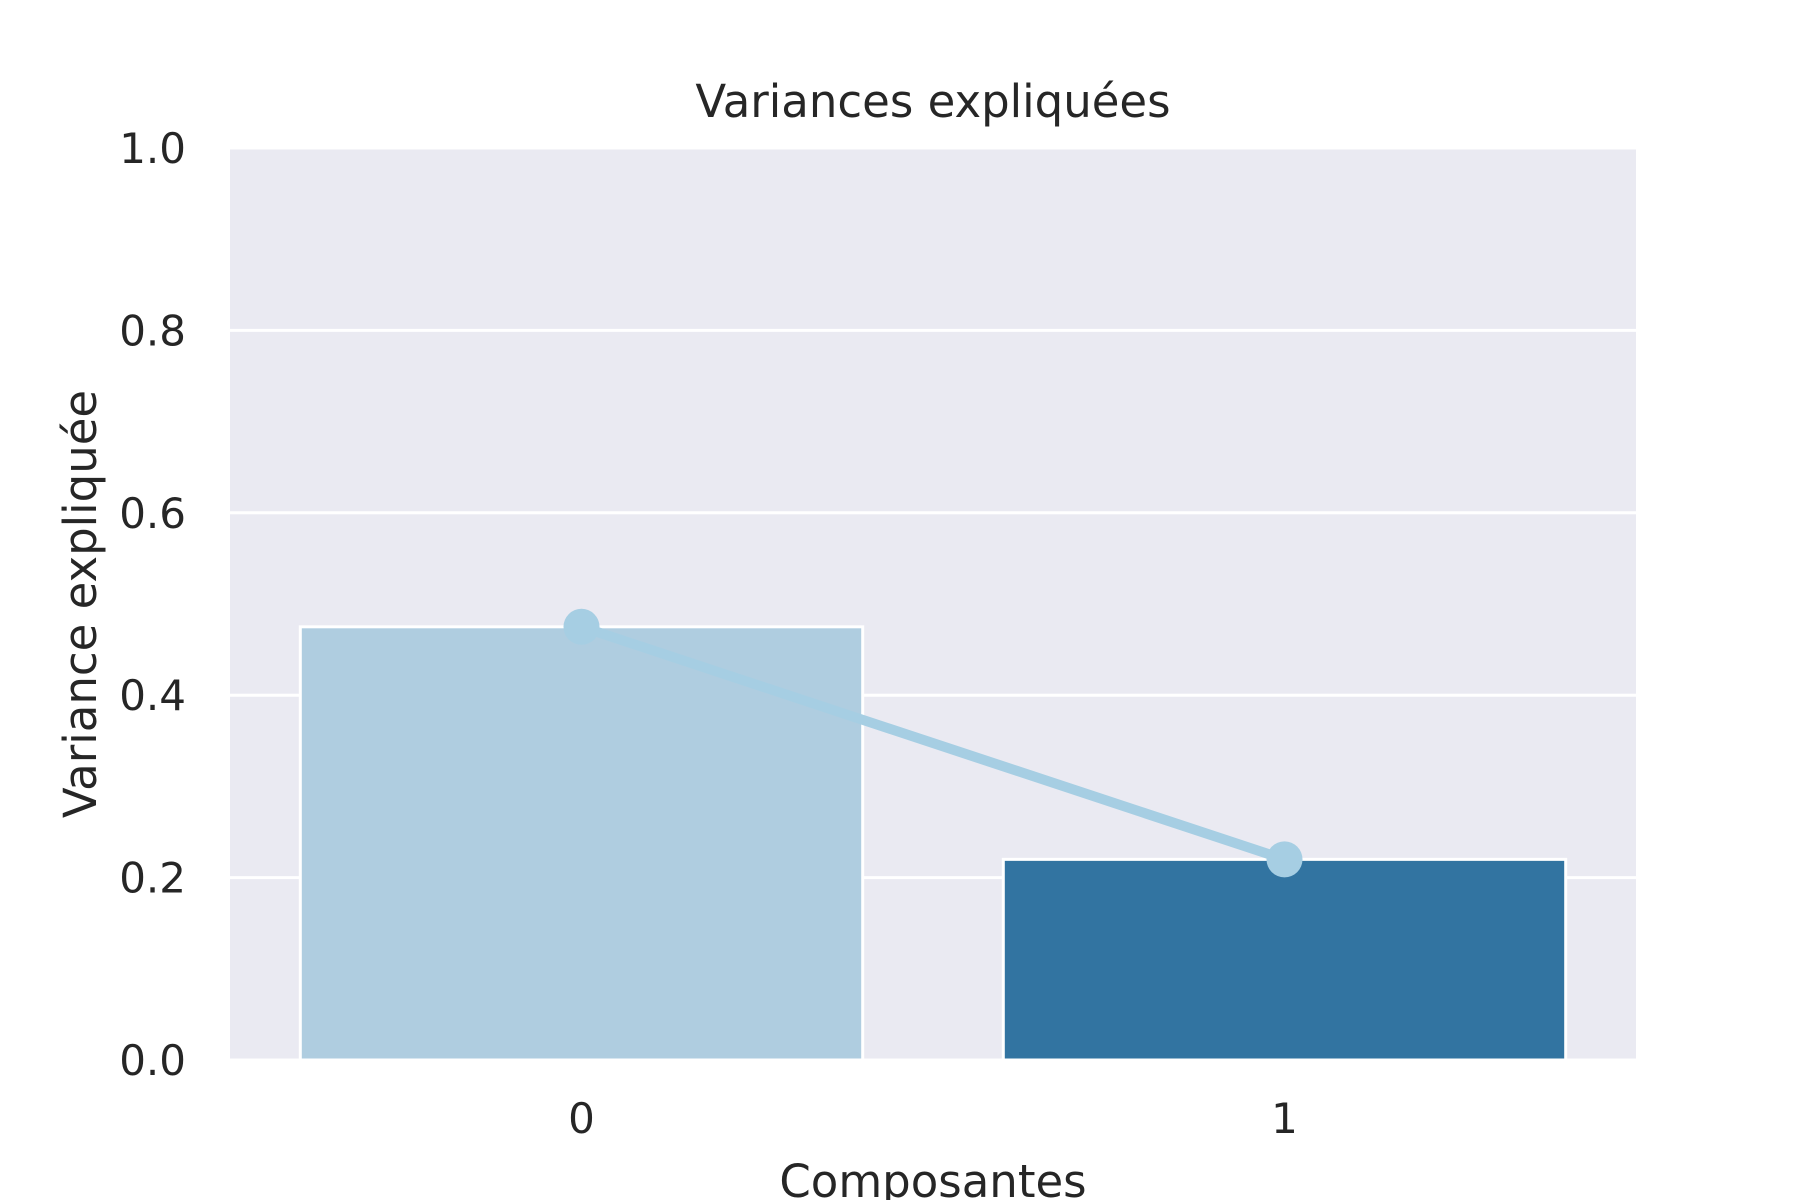 This screenshot has width=1800, height=1200. I want to click on chart-title: Variances expliquées, so click(932, 101).